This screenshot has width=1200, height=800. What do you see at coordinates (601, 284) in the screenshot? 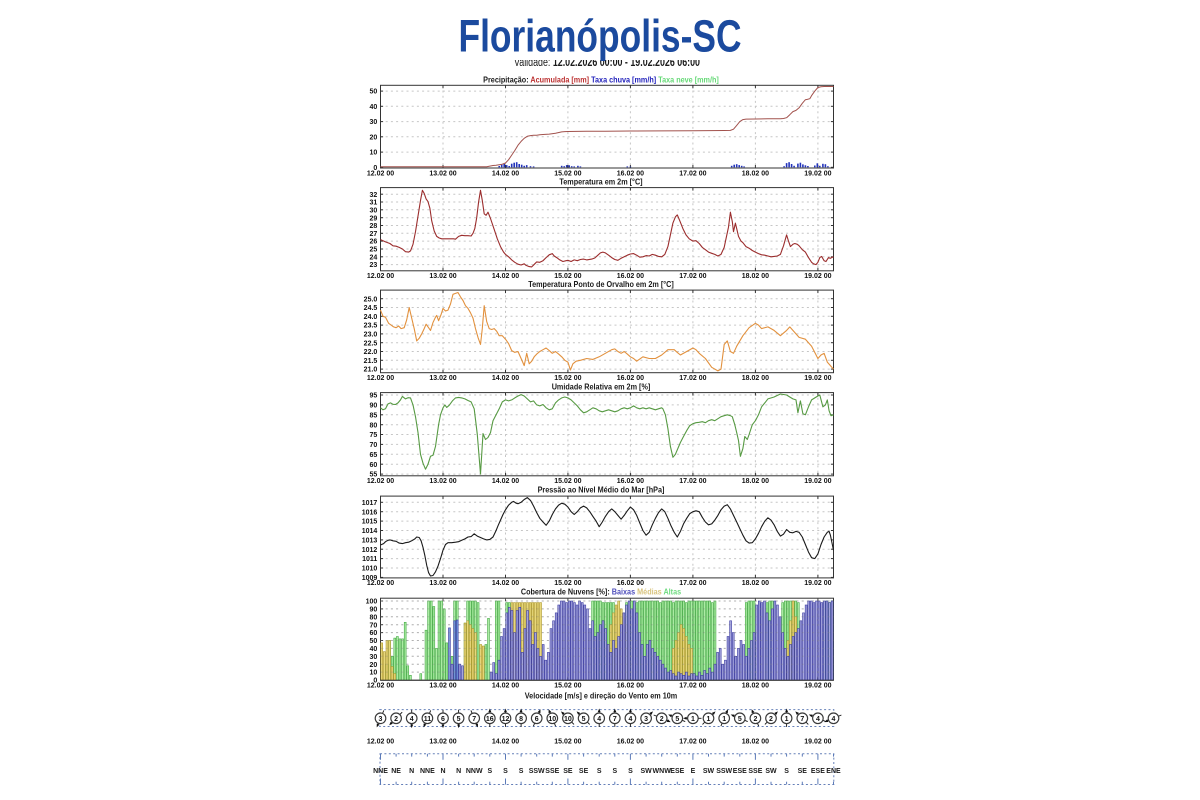
I see `svg-text:Temperatura Ponto de Orvalho e: Temperatura Ponto de Orvalho em 2m [°C]` at bounding box center [601, 284].